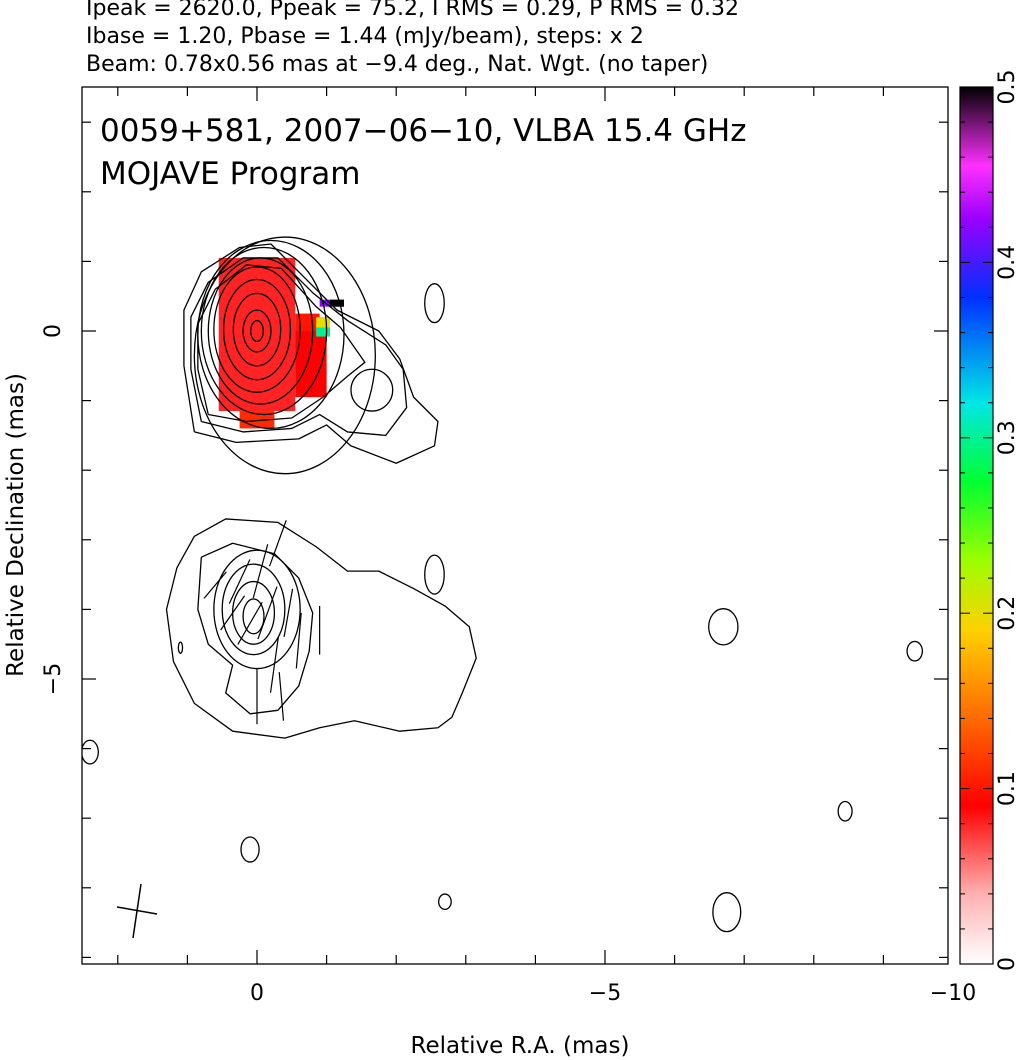 Image resolution: width=1021 pixels, height=1060 pixels. I want to click on x-axis-label: Relative R.A. (mas), so click(520, 1046).